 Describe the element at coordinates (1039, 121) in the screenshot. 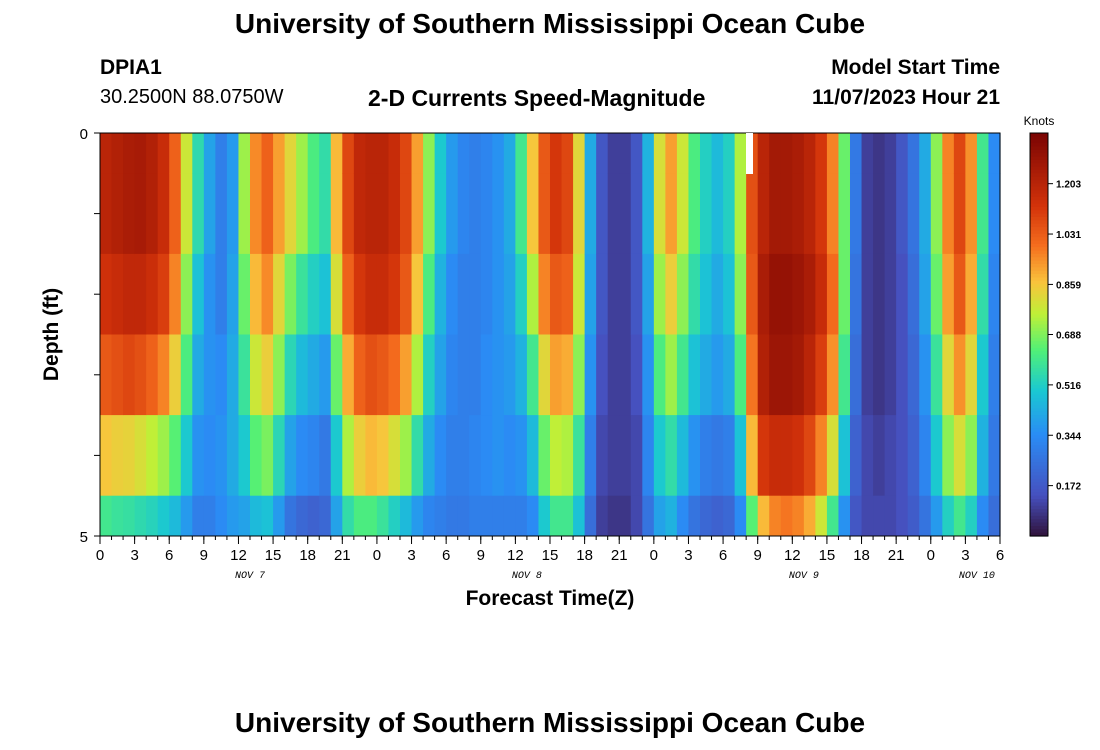

I see `colorbar-title: Knots` at that location.